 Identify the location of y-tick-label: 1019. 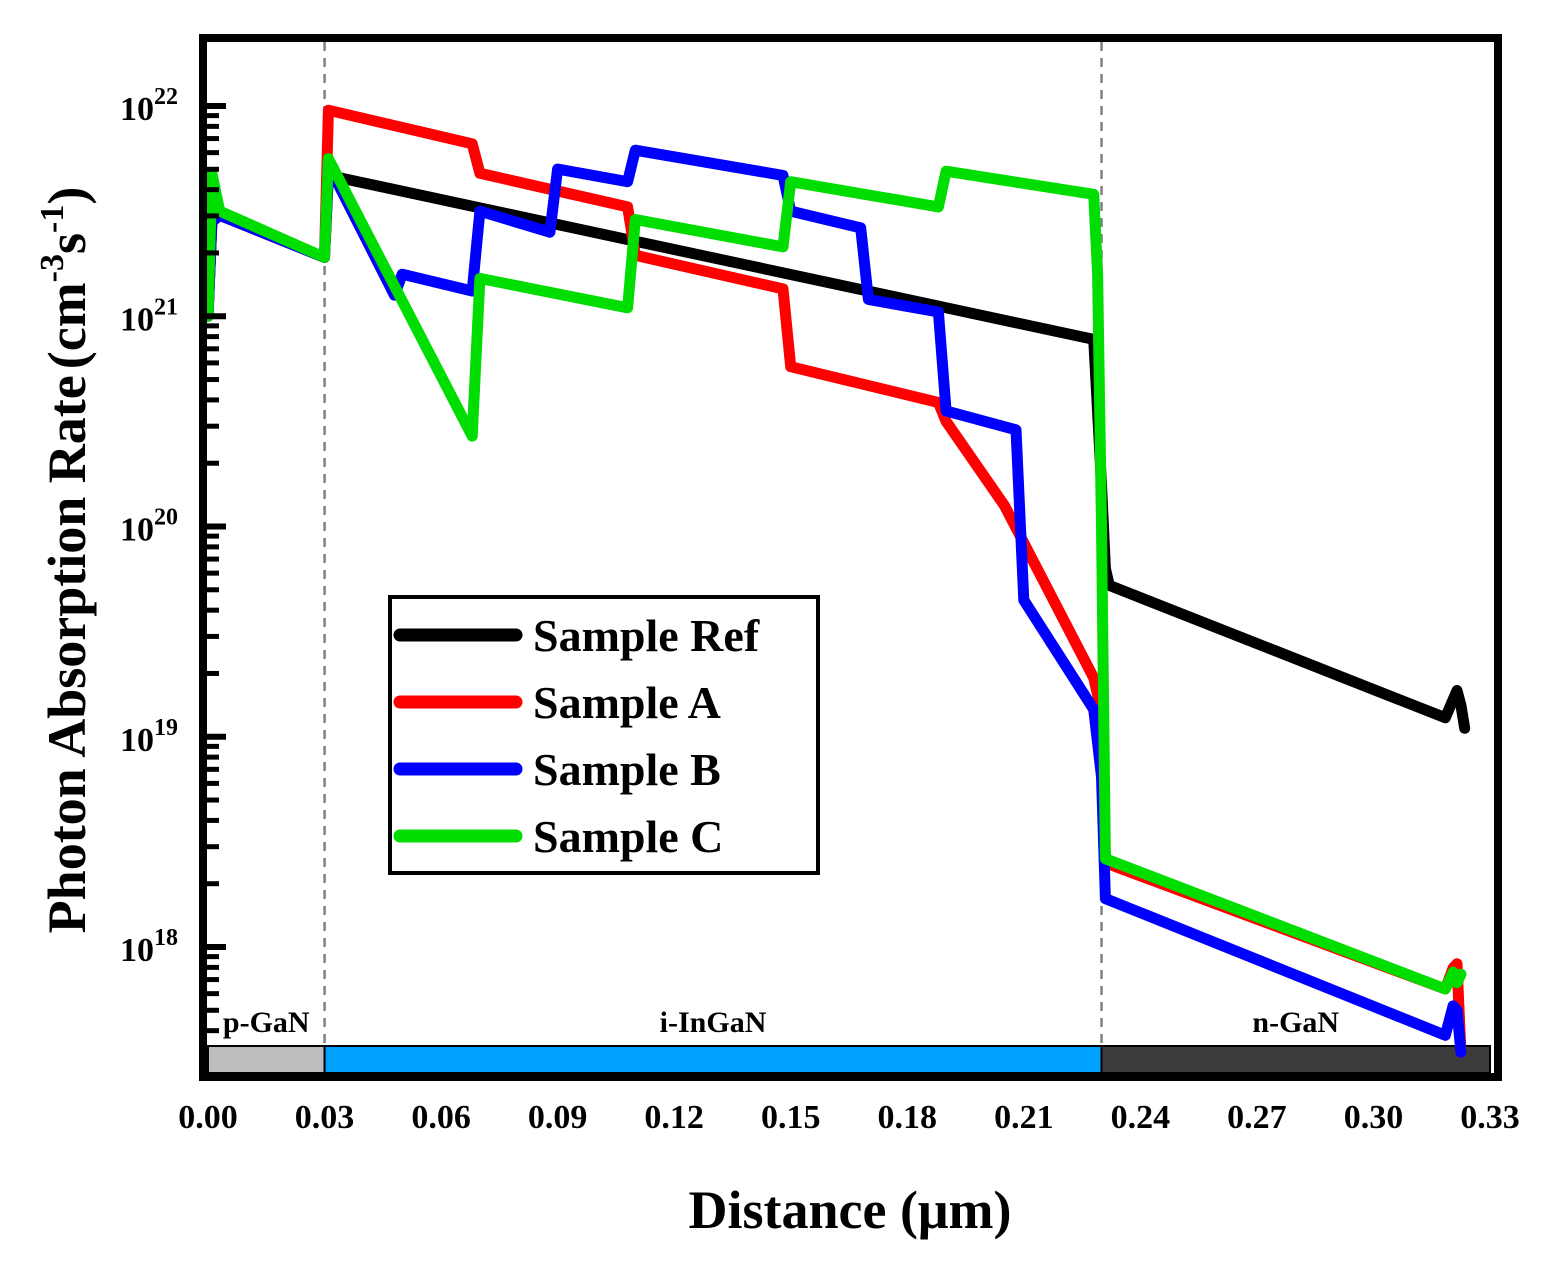
(149, 737).